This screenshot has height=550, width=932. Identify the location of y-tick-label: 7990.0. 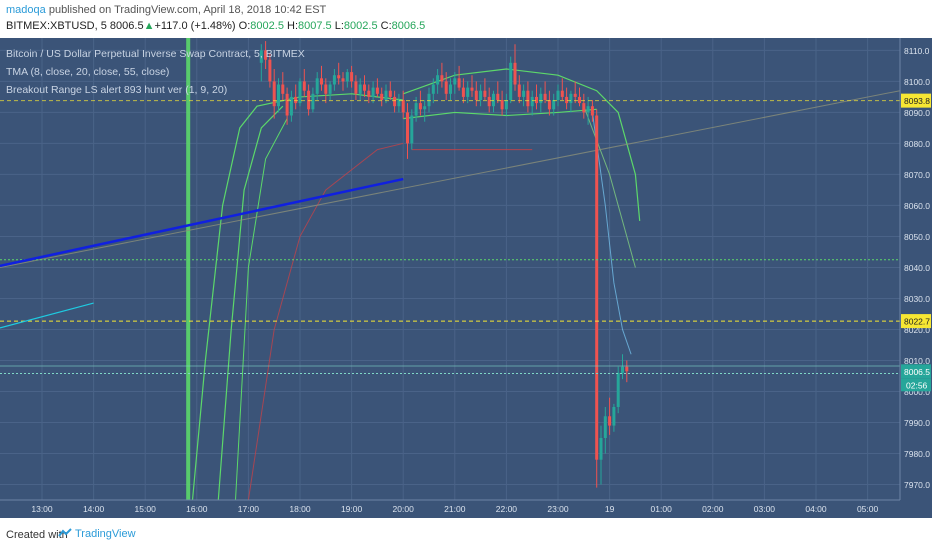
(917, 423).